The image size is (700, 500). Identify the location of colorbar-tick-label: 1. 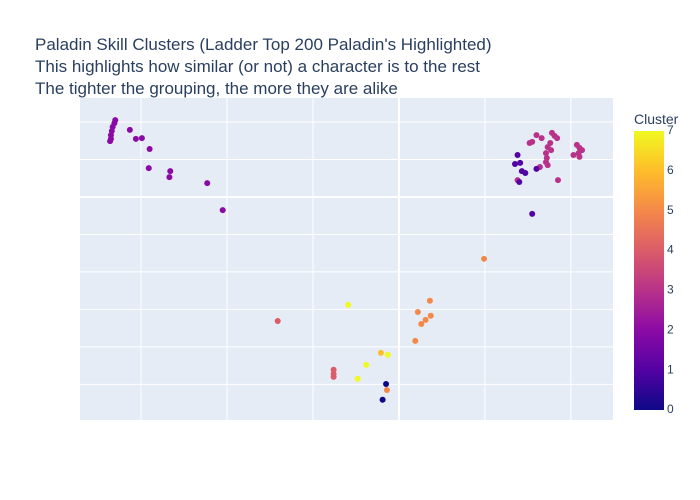
(670, 369).